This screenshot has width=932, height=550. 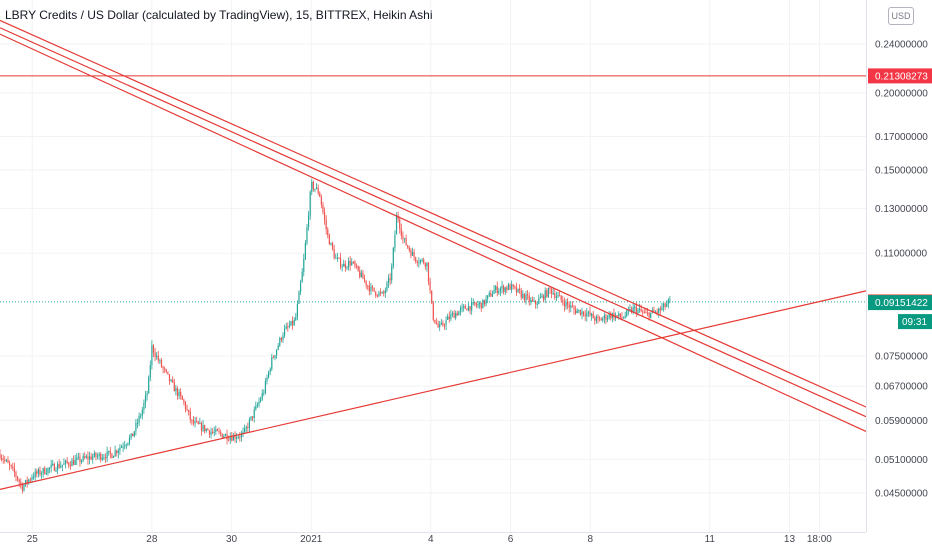 I want to click on prev-close-tag: 0.09151422, so click(x=901, y=303).